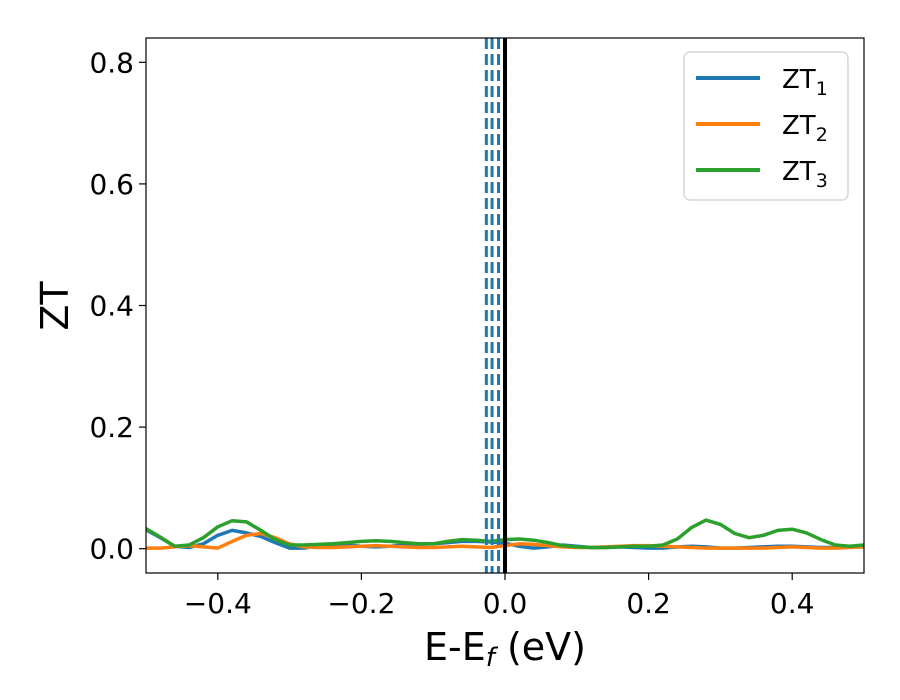 Image resolution: width=900 pixels, height=700 pixels. Describe the element at coordinates (792, 603) in the screenshot. I see `x-tick-label: 0.4` at that location.